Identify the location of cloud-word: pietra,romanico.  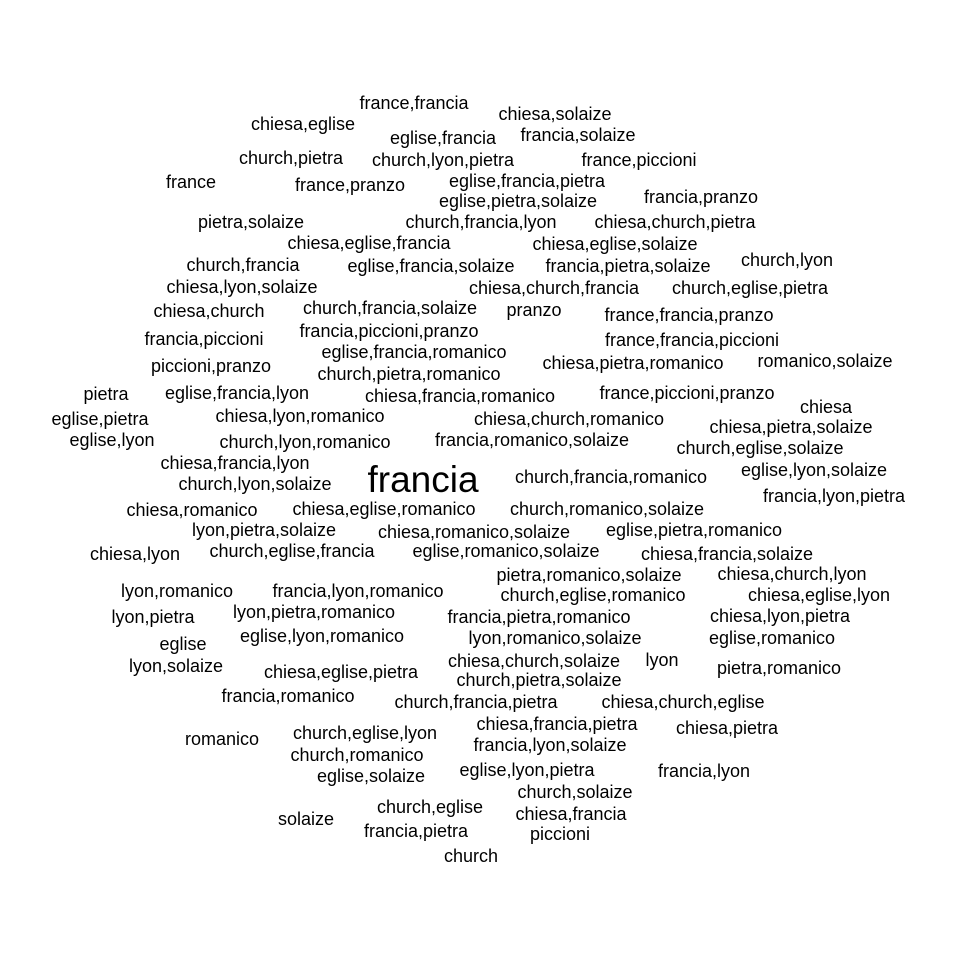
(779, 668).